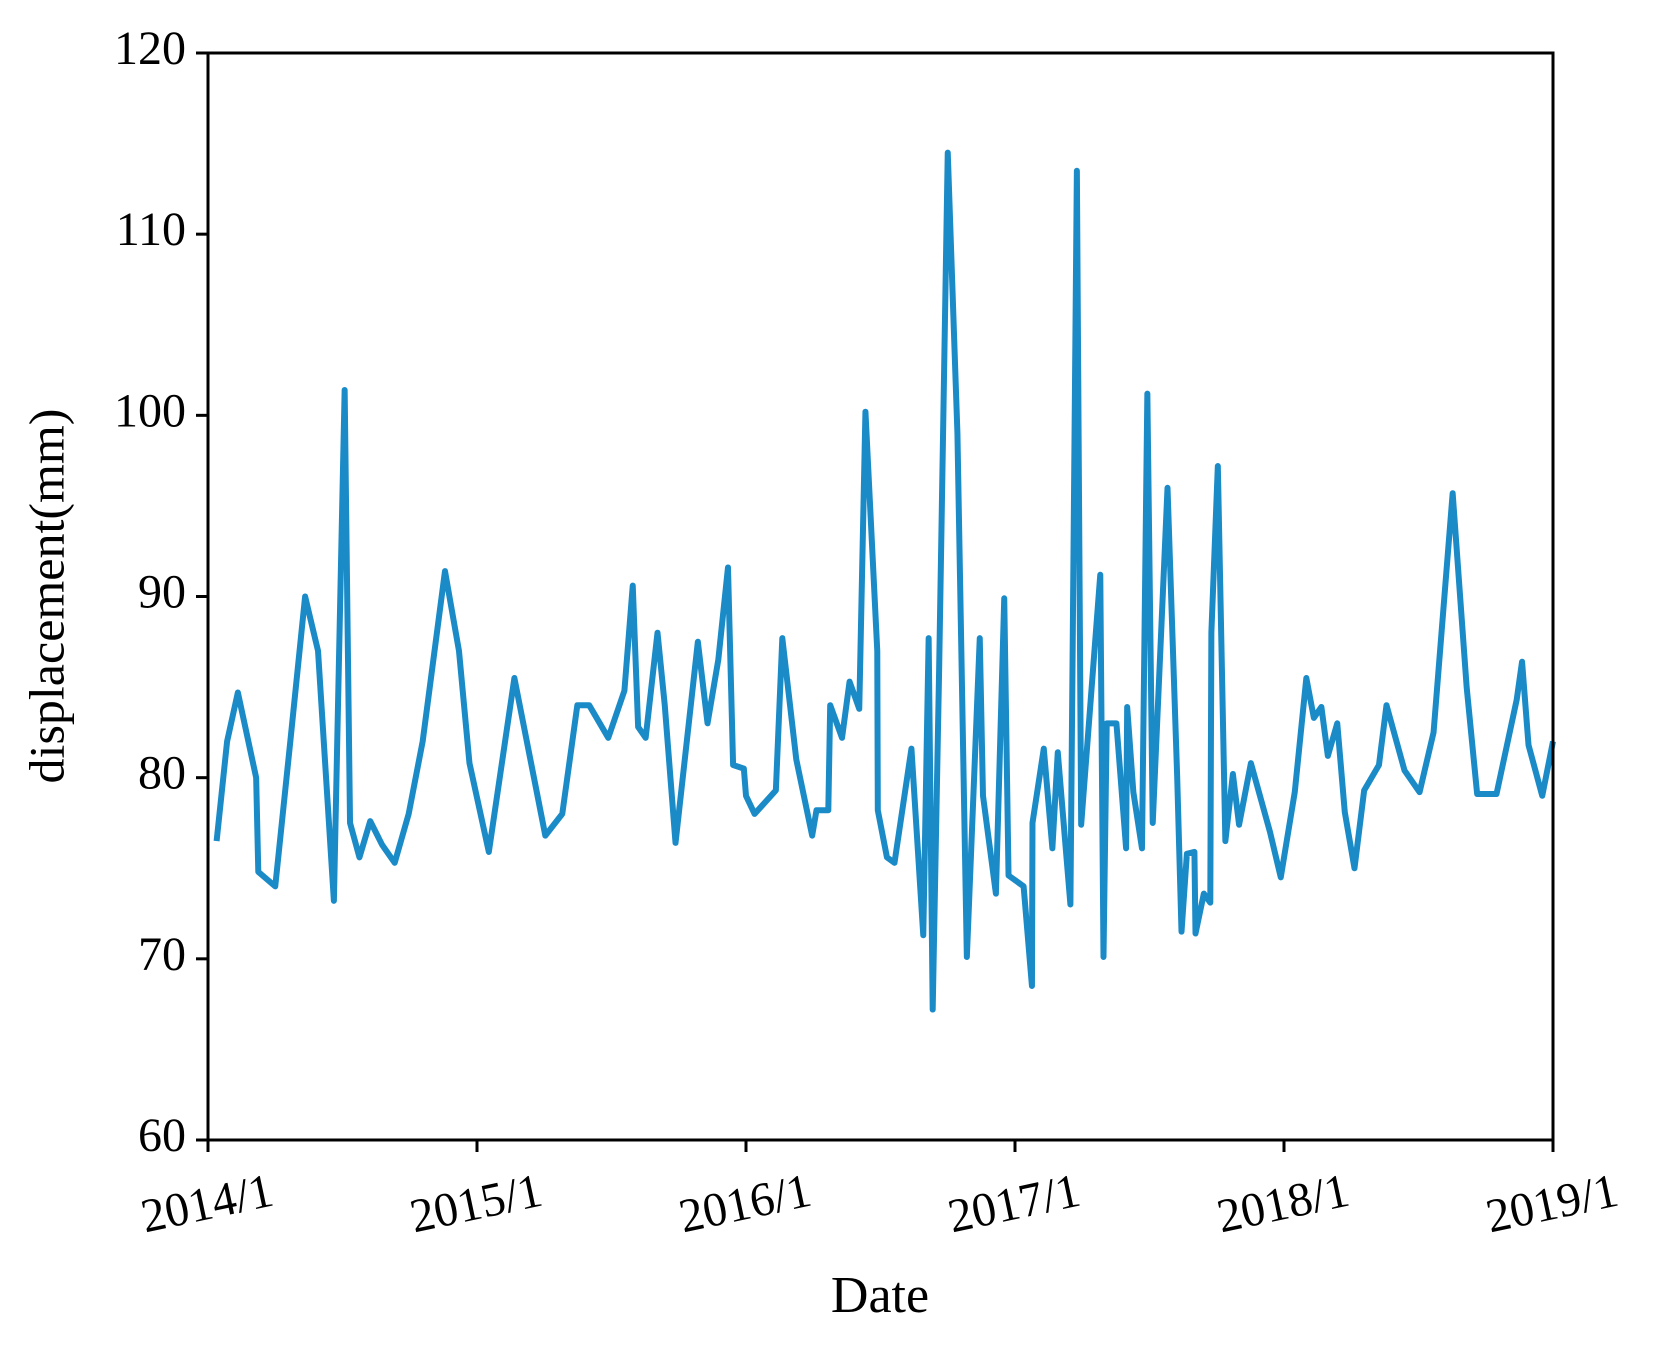  What do you see at coordinates (880, 1295) in the screenshot?
I see `x-axis-label: Date` at bounding box center [880, 1295].